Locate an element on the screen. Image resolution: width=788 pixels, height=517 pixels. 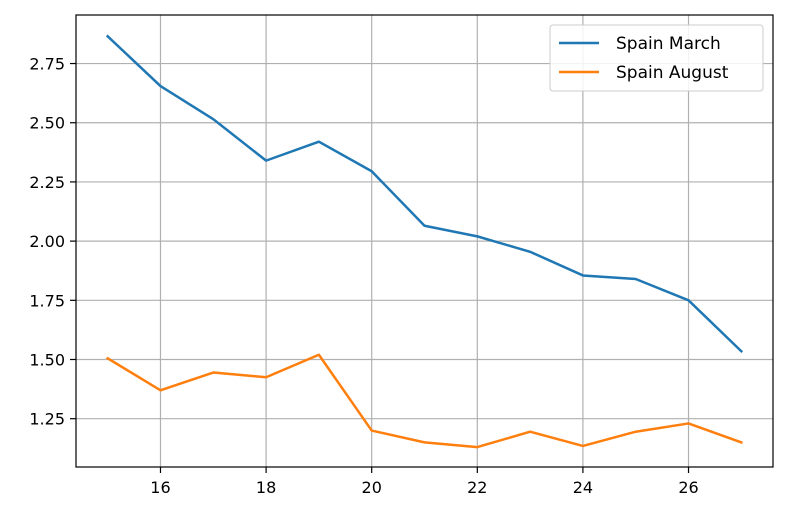
legend-label-spain-march: Spain March is located at coordinates (668, 44).